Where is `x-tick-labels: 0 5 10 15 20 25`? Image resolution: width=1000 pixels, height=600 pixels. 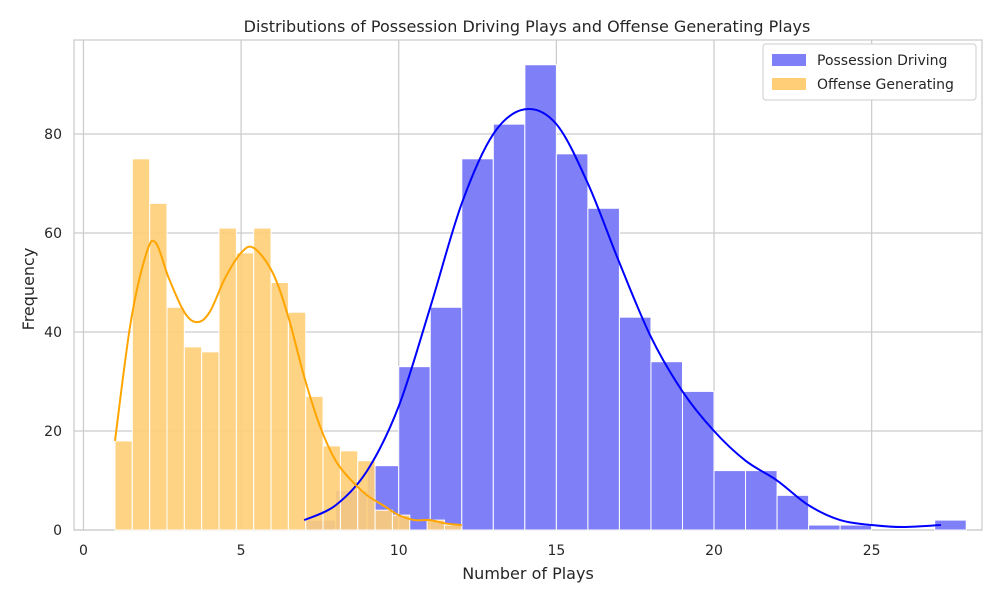
x-tick-labels: 0 5 10 15 20 25 is located at coordinates (480, 551).